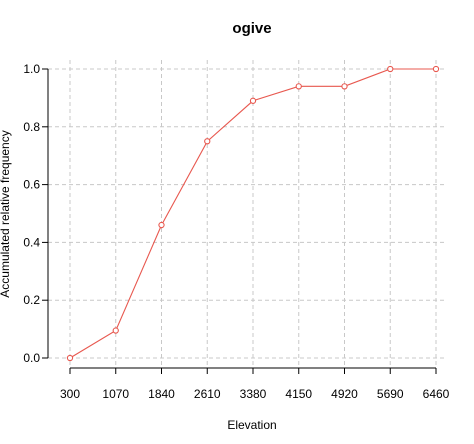  Describe the element at coordinates (436, 394) in the screenshot. I see `x-tick-label: 6460` at that location.